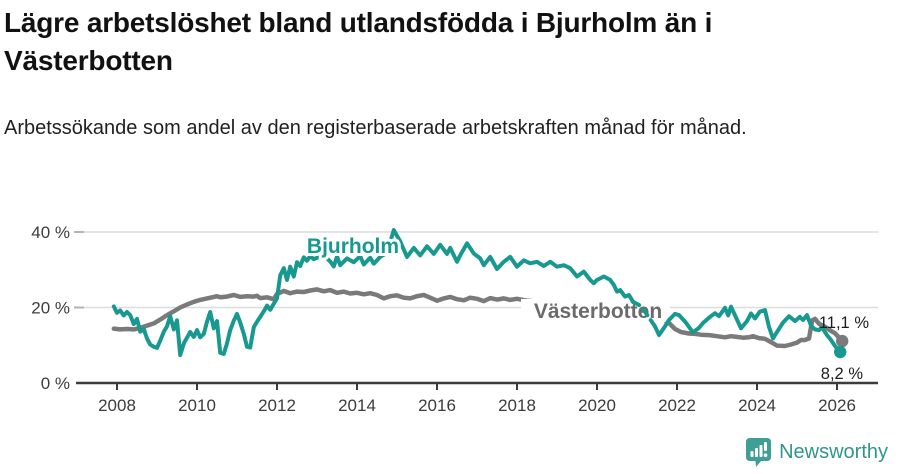 Image resolution: width=900 pixels, height=474 pixels. I want to click on x-tick-label: 2014, so click(357, 405).